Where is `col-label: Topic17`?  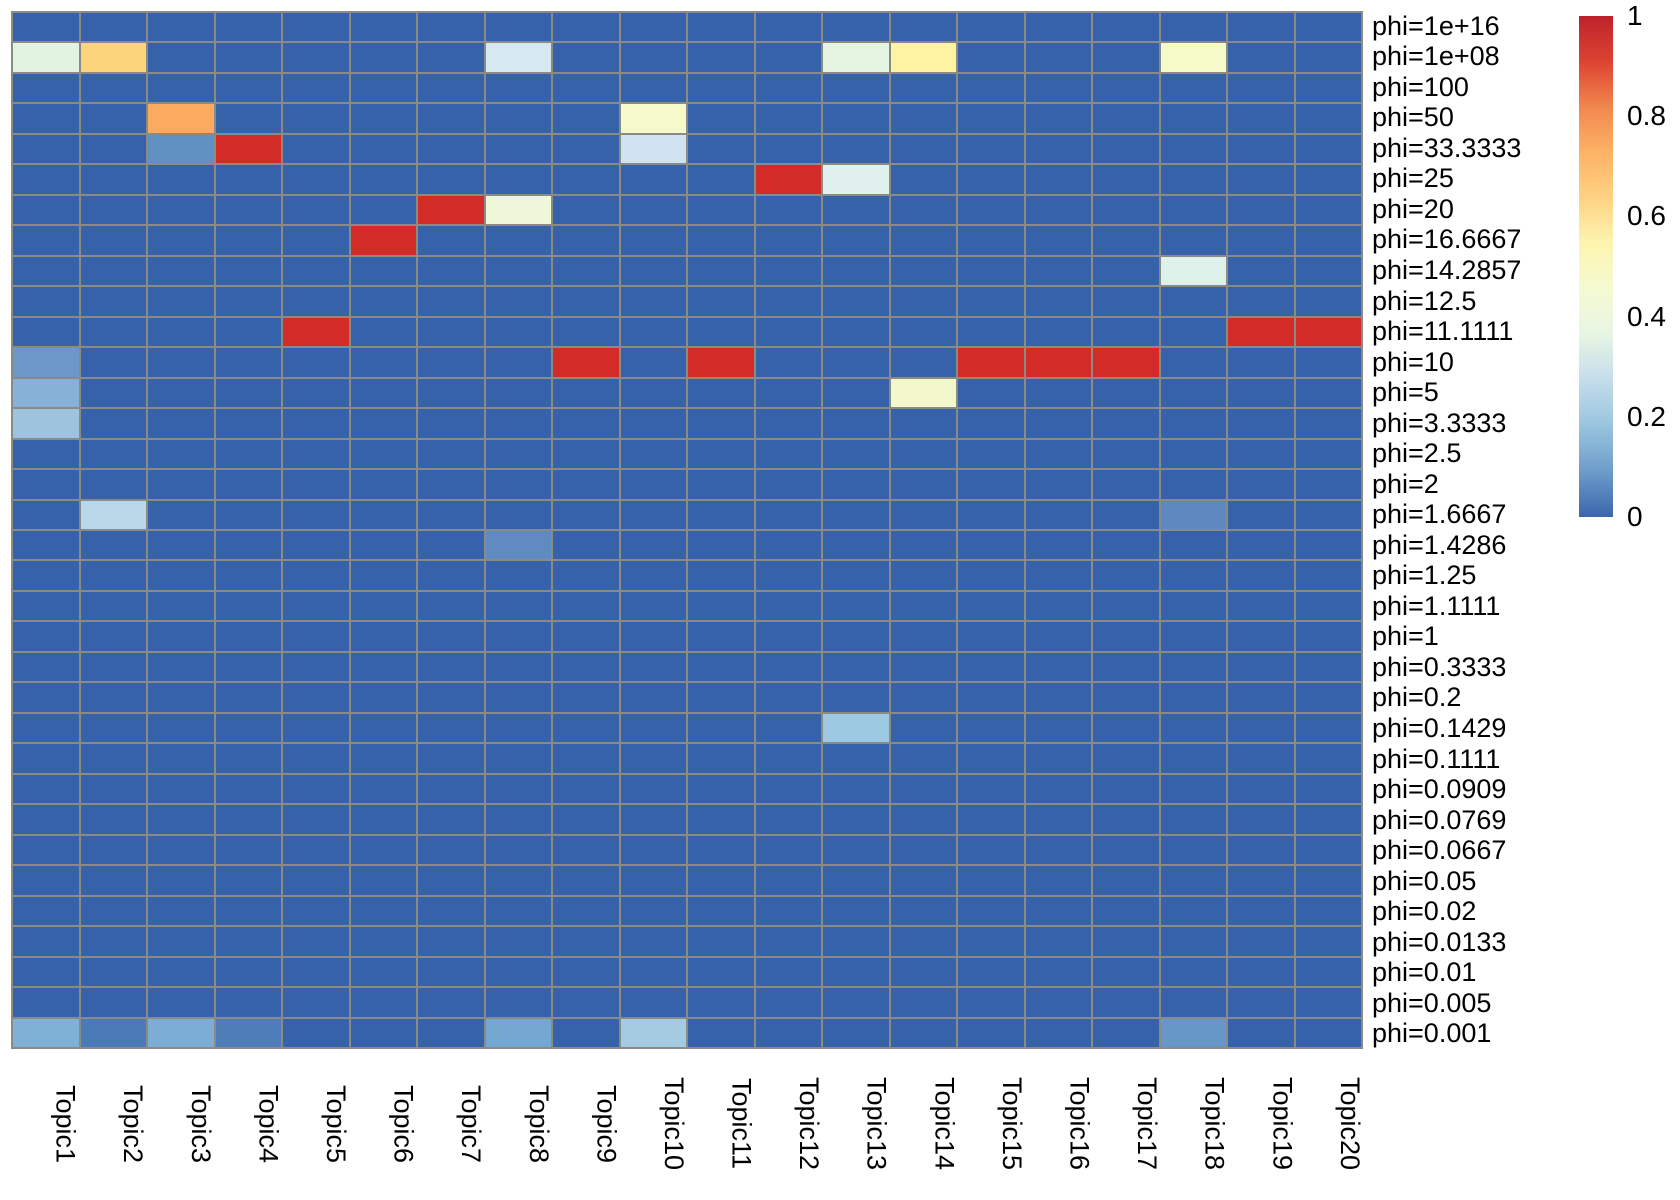
col-label: Topic17 is located at coordinates (1147, 1124).